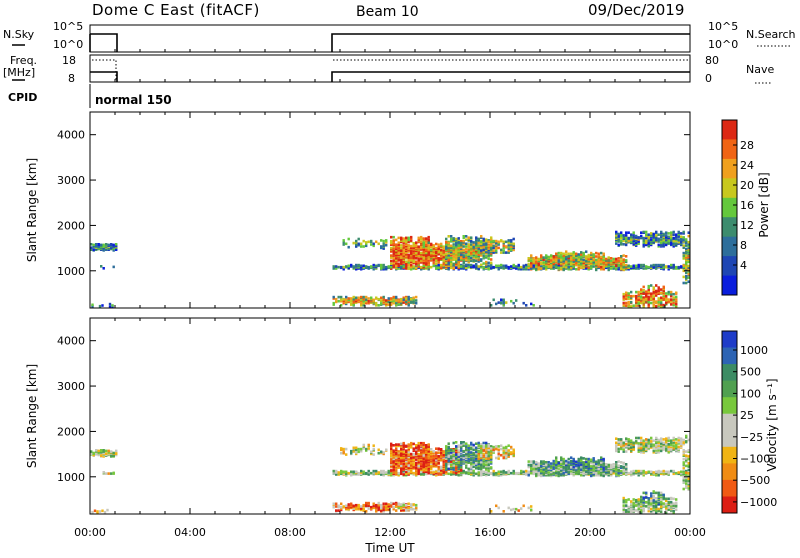  What do you see at coordinates (723, 26) in the screenshot?
I see `nsearch-tick-top: 10^5` at bounding box center [723, 26].